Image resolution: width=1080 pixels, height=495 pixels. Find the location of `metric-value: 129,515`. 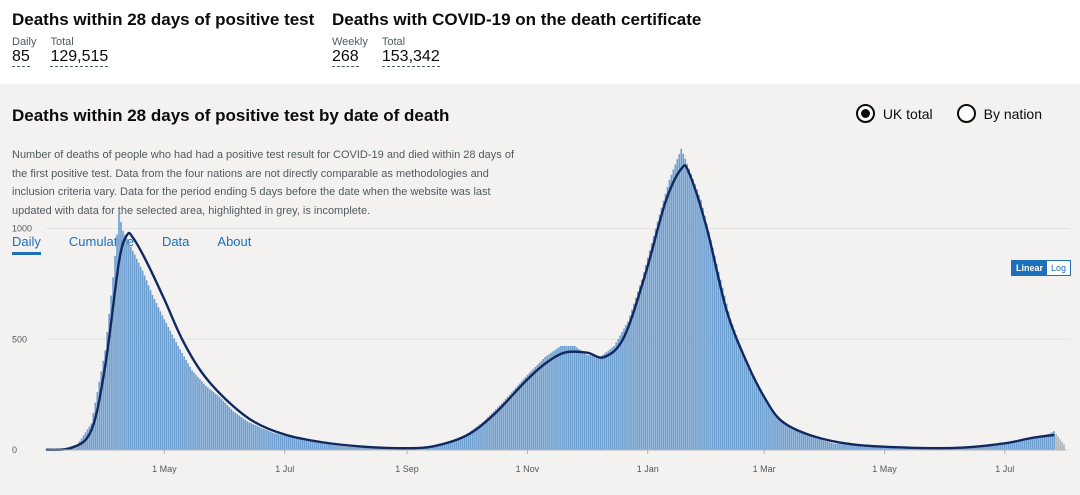

metric-value: 129,515 is located at coordinates (79, 57).